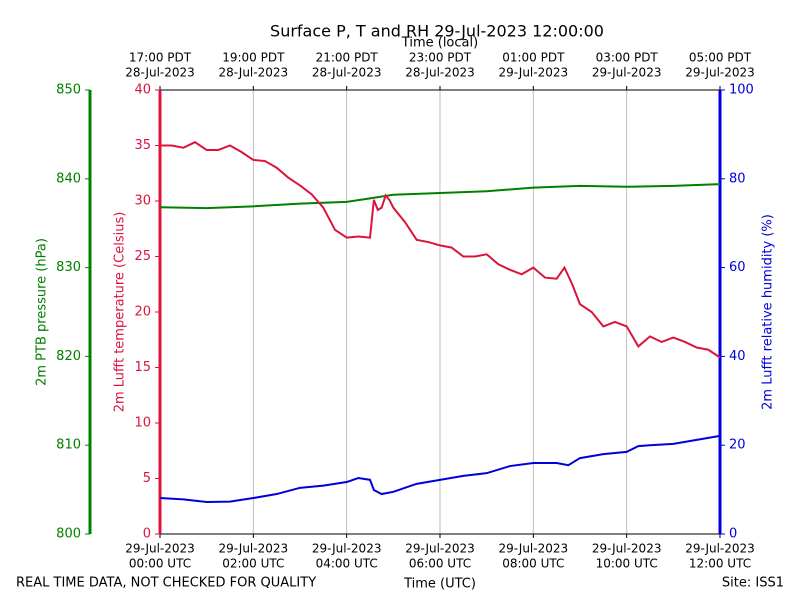  I want to click on y-tick-label: 0, so click(147, 534).